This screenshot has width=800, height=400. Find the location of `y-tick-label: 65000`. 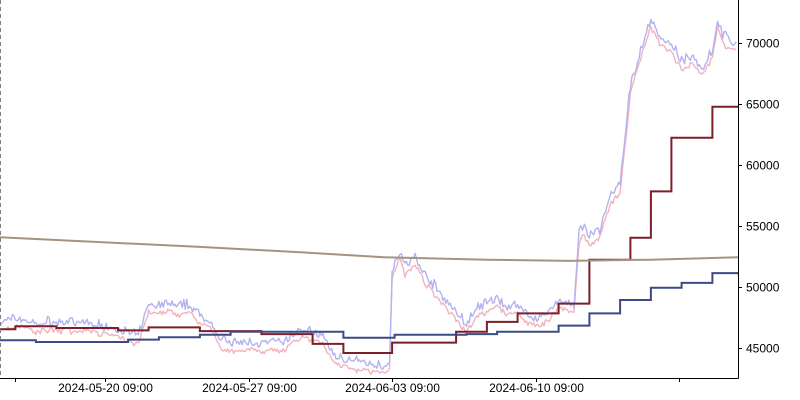

y-tick-label: 65000 is located at coordinates (763, 105).